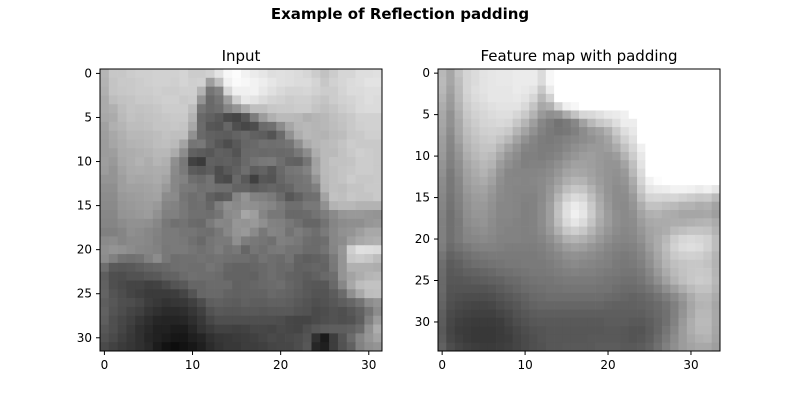 This screenshot has height=416, width=800. Describe the element at coordinates (84, 294) in the screenshot. I see `y-tick-label: 25` at that location.